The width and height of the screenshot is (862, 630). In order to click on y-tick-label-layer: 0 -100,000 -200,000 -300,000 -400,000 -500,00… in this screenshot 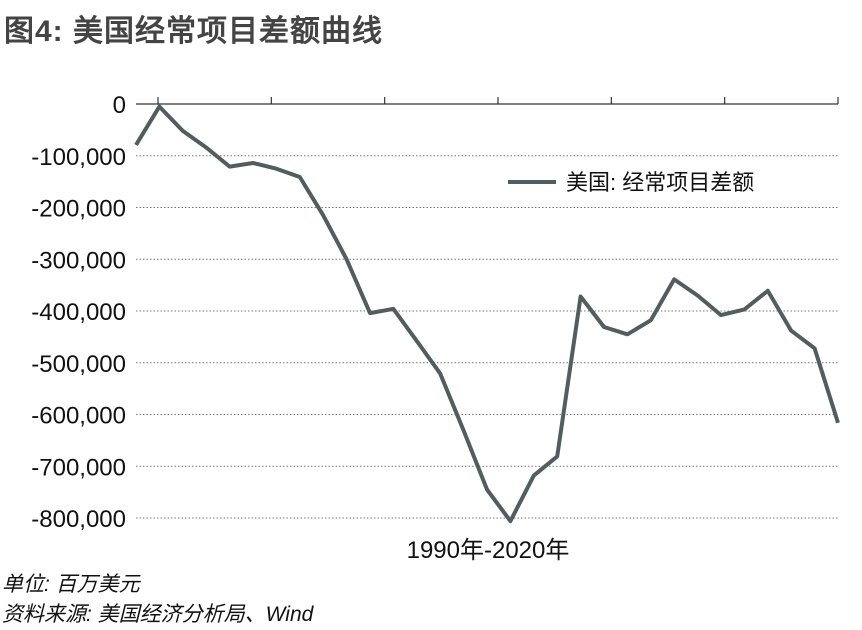, I will do `click(78, 312)`.